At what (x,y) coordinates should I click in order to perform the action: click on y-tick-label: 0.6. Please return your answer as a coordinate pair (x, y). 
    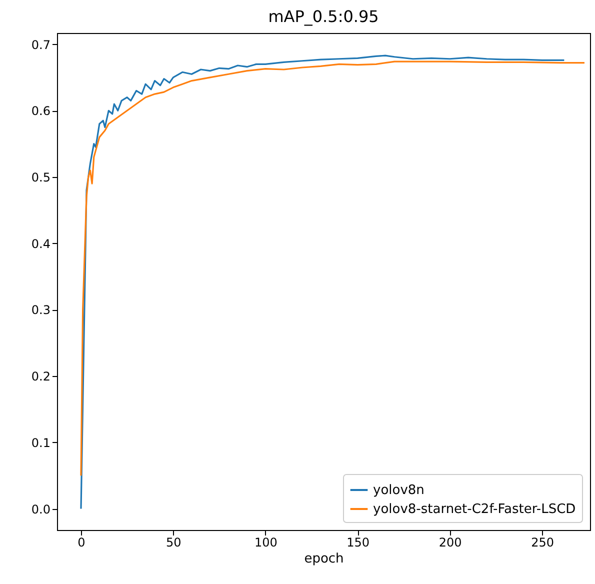
    Looking at the image, I should click on (40, 111).